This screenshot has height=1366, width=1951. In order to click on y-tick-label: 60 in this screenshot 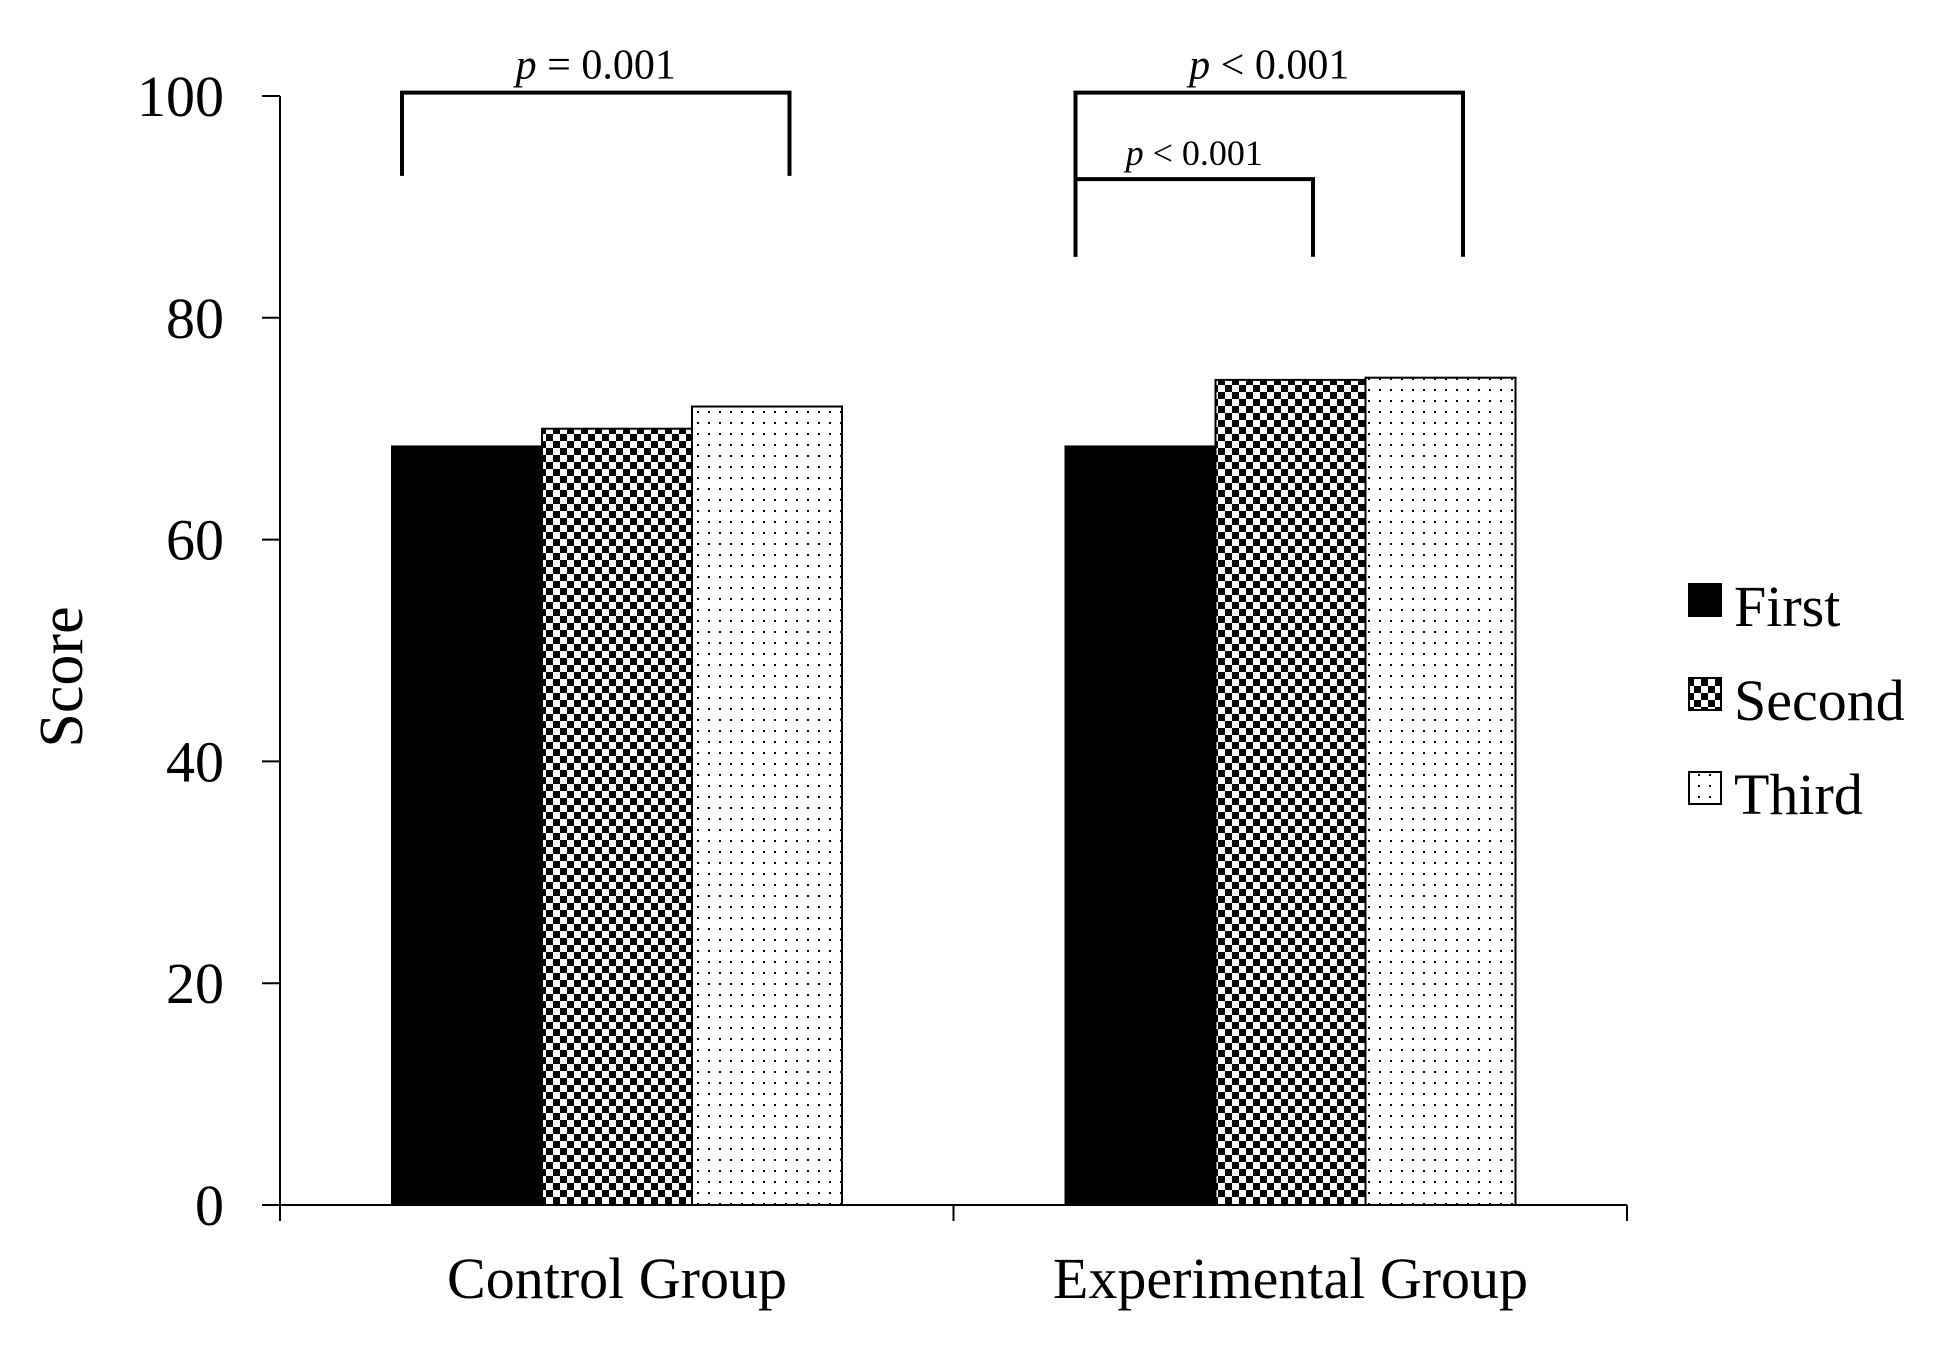, I will do `click(195, 540)`.